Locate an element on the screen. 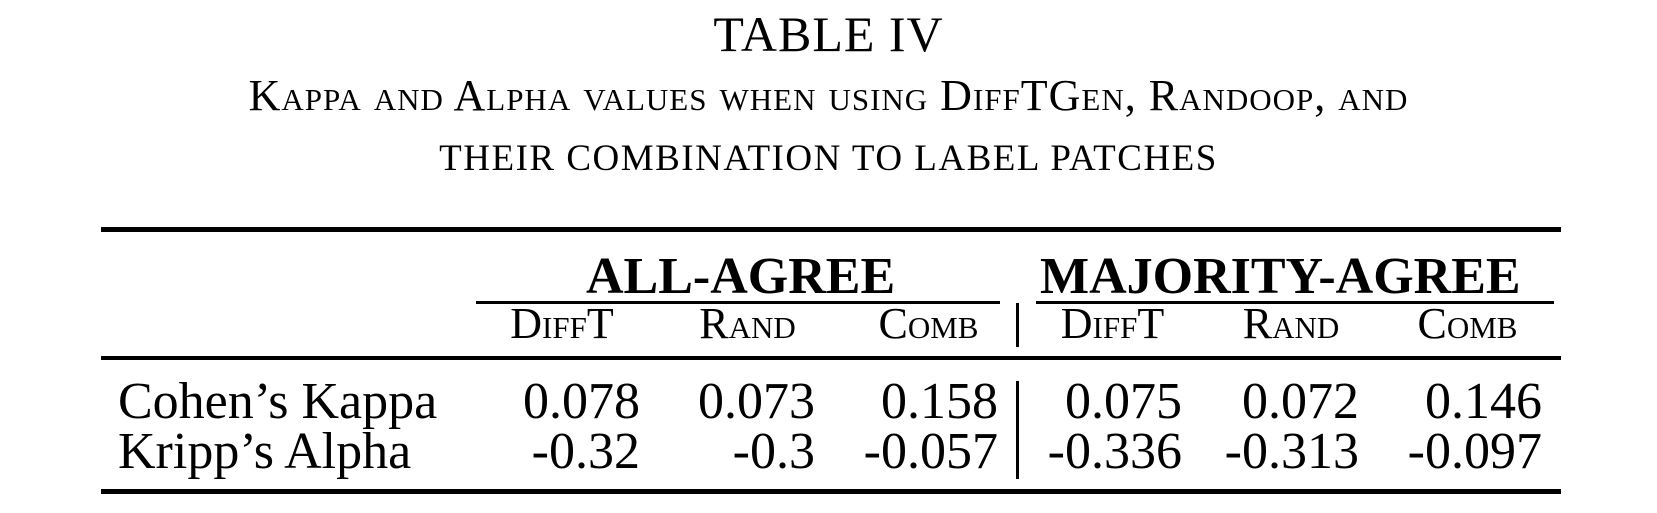 This screenshot has width=1657, height=513. table-cell: -0.097 is located at coordinates (1474, 451).